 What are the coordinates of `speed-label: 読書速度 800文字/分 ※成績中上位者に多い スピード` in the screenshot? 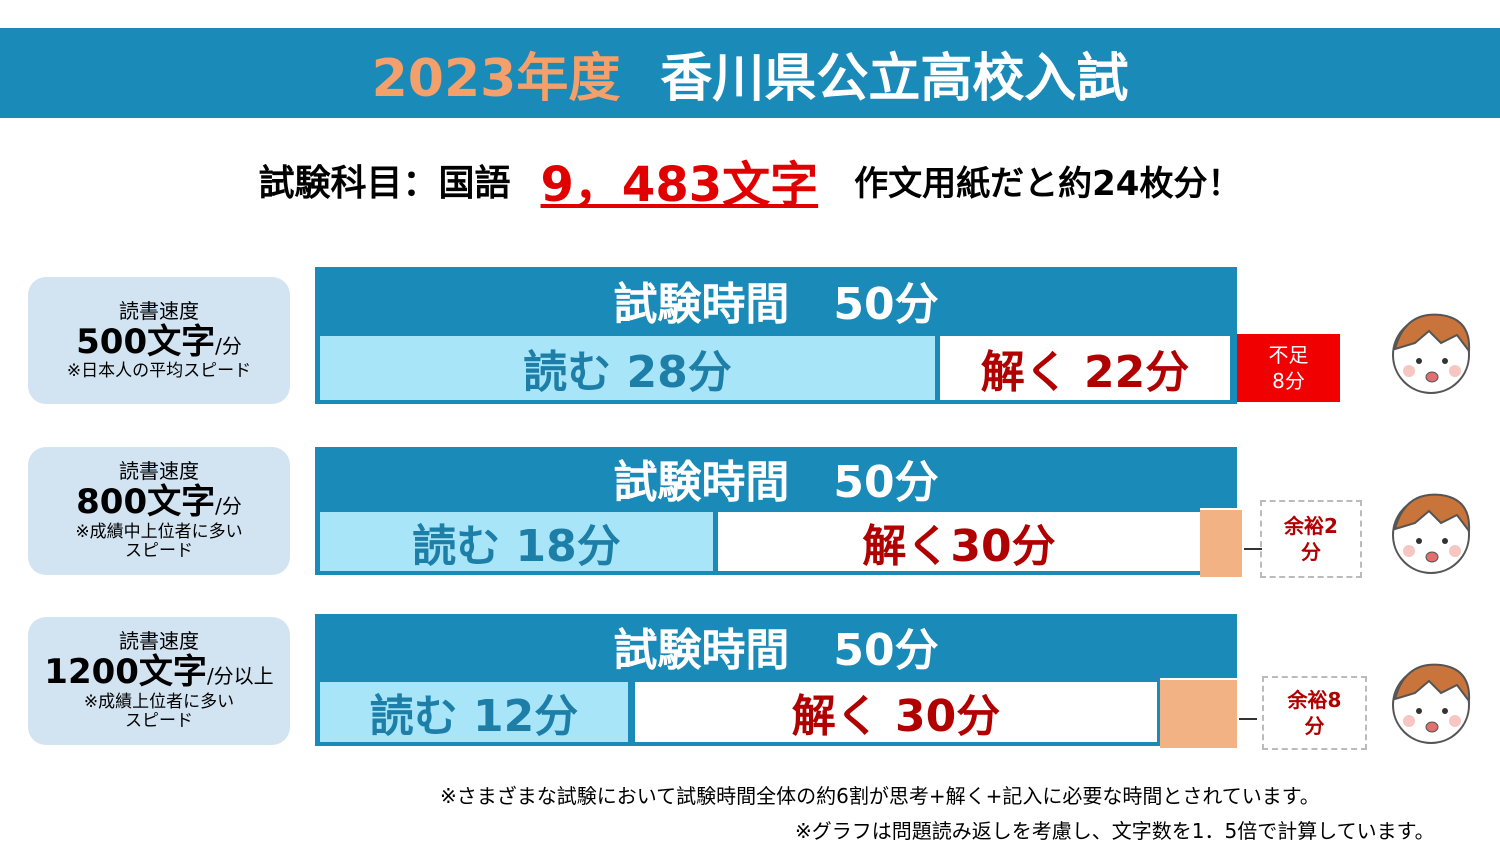 It's located at (159, 511).